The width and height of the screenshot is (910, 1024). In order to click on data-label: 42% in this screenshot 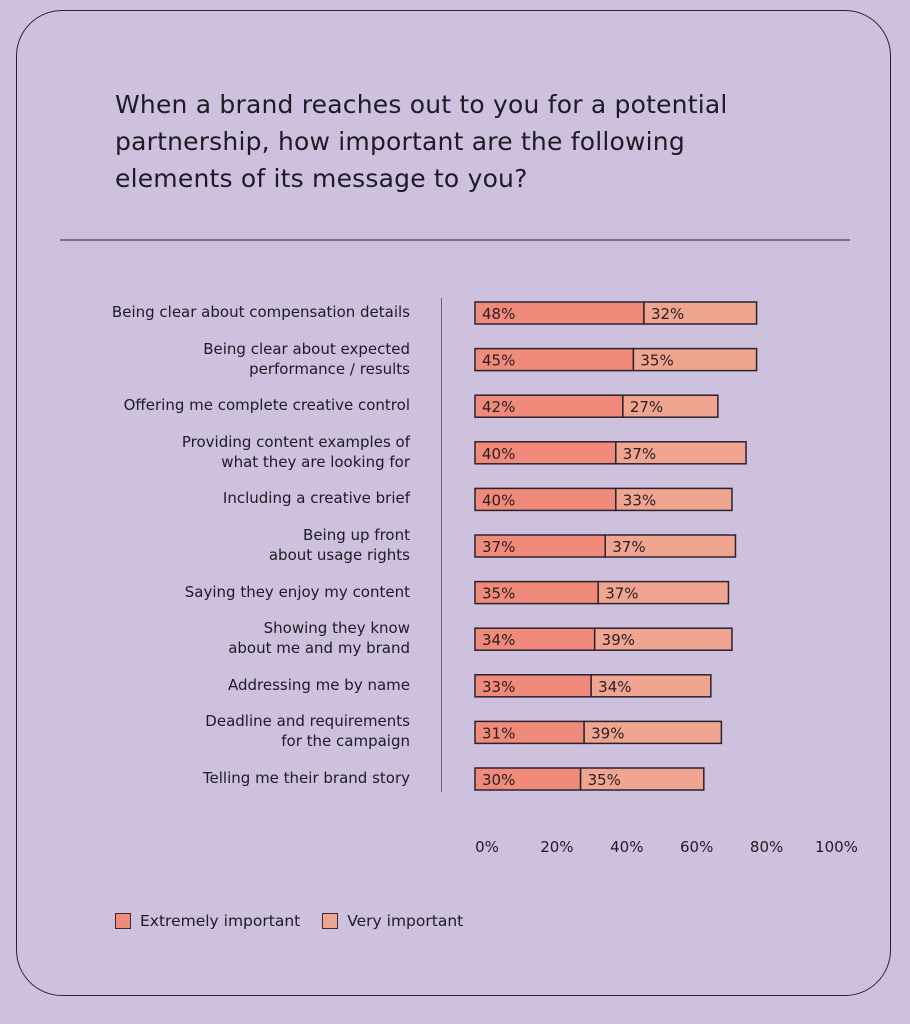, I will do `click(498, 407)`.